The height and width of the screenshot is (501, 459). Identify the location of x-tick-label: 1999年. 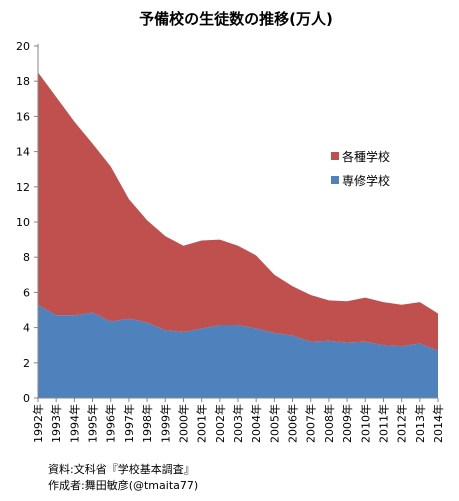
(165, 423).